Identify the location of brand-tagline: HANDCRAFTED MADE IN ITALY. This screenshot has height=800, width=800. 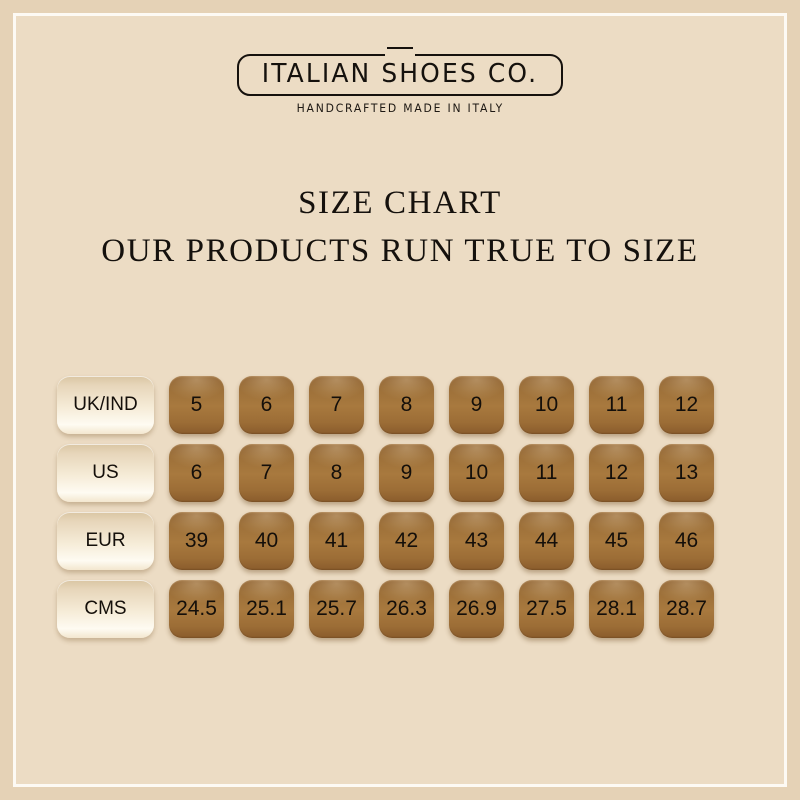
(400, 108).